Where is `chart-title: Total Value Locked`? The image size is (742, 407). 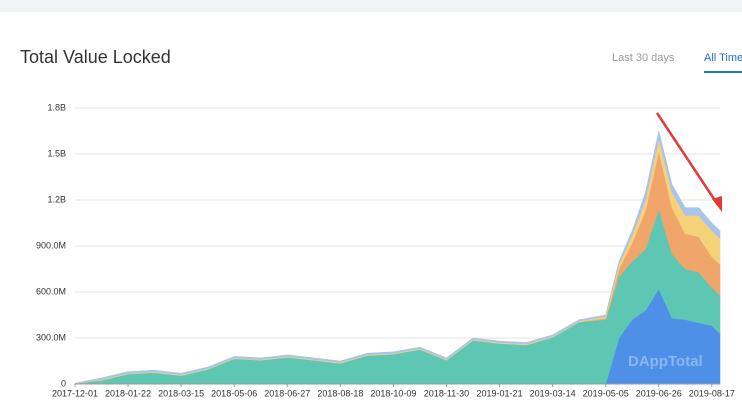
chart-title: Total Value Locked is located at coordinates (95, 57).